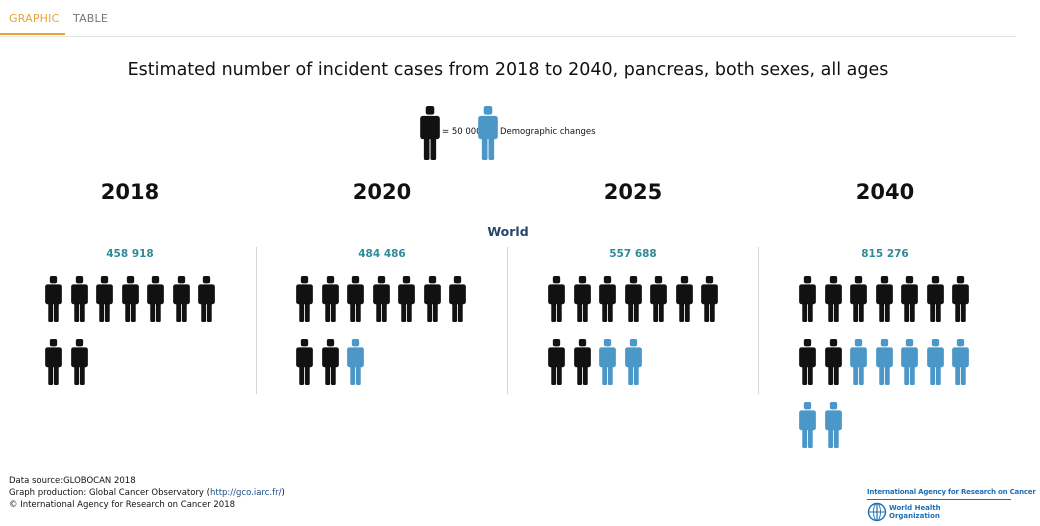  What do you see at coordinates (508, 18) in the screenshot?
I see `tab-bar: GRAPHIC TABLE` at bounding box center [508, 18].